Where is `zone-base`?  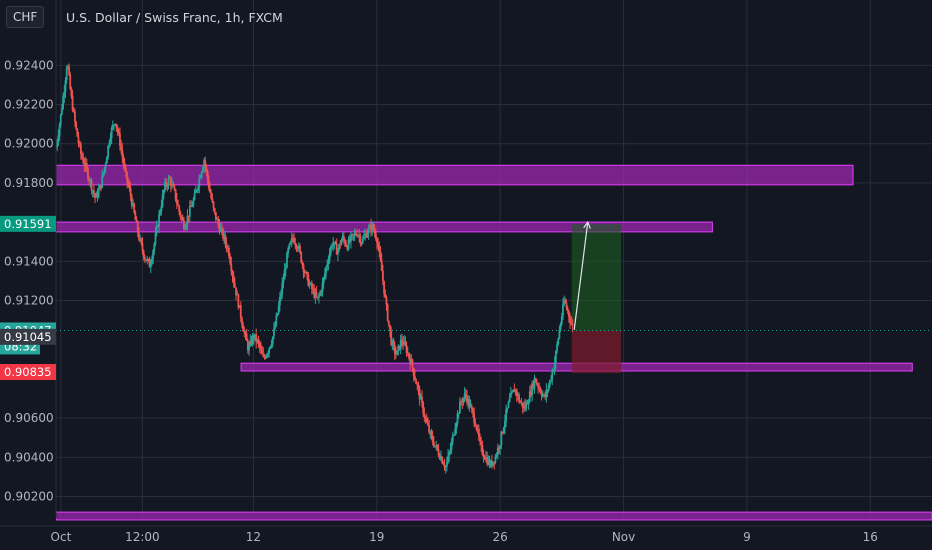
zone-base is located at coordinates (493, 516).